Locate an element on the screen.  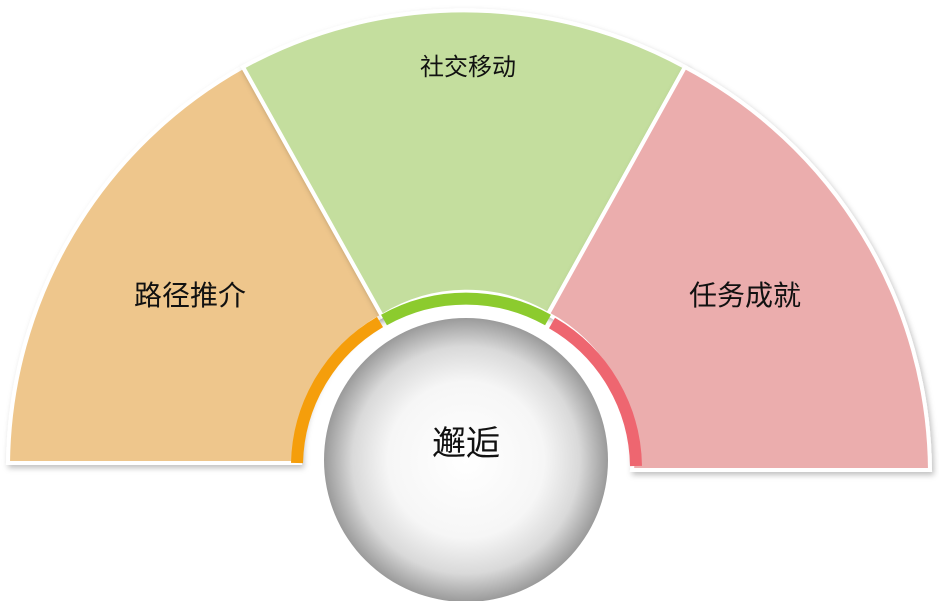
segment-top-label: 社交移动 is located at coordinates (468, 67).